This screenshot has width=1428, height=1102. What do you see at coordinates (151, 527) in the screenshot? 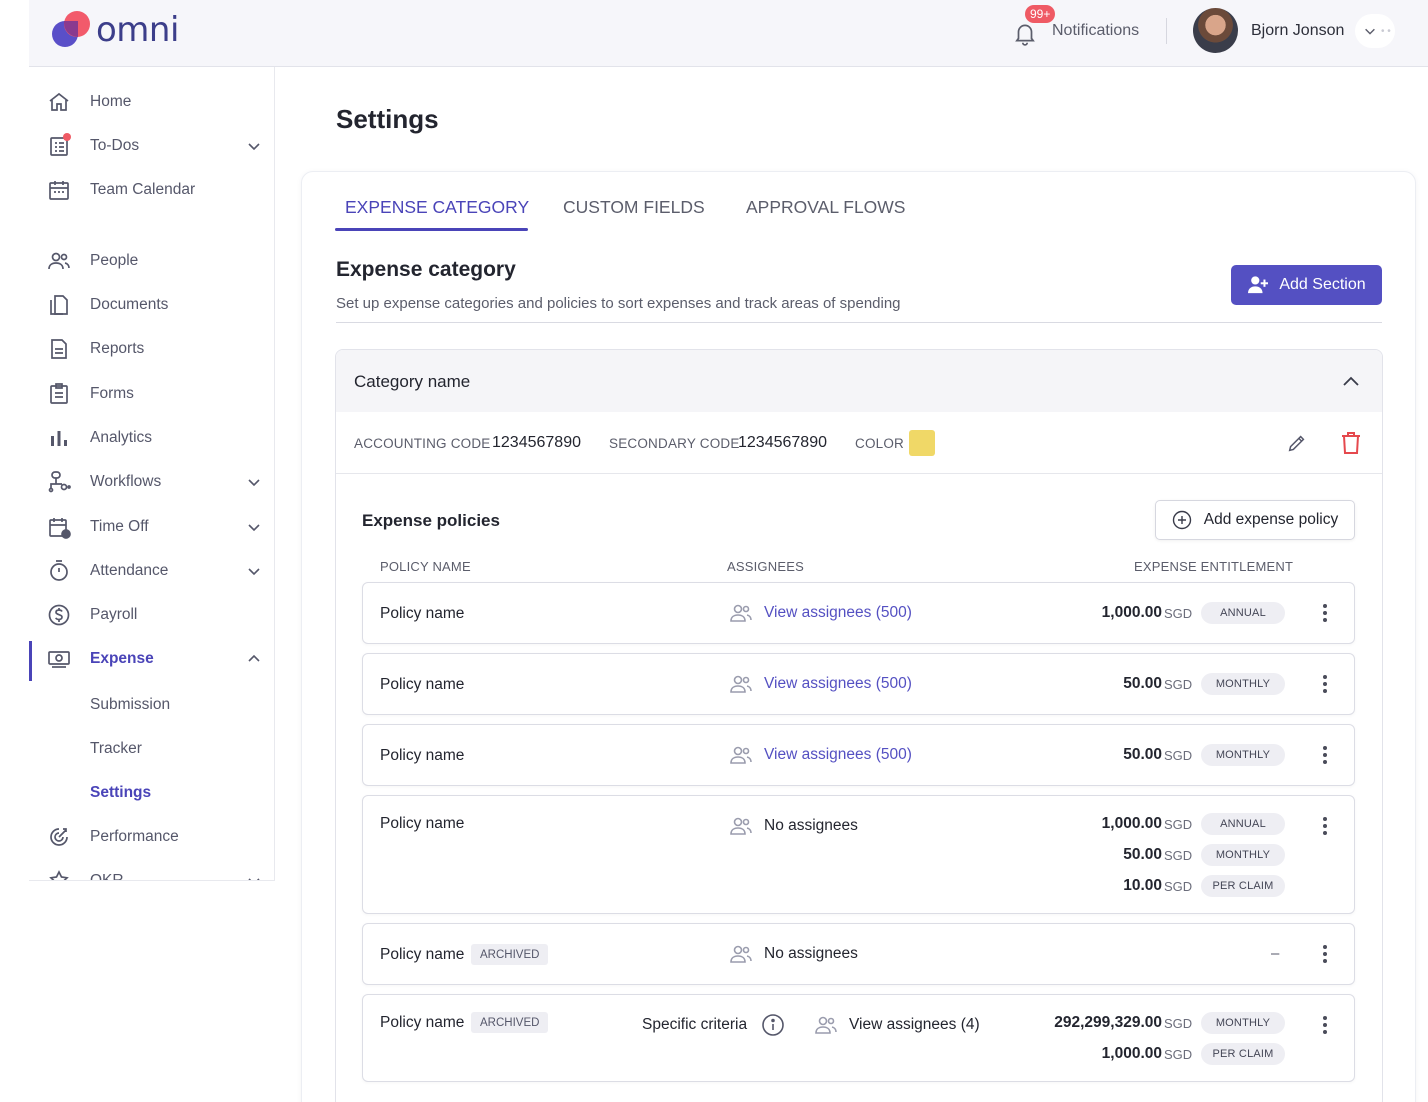
I see `sidebar-item-time-off: Time Off` at bounding box center [151, 527].